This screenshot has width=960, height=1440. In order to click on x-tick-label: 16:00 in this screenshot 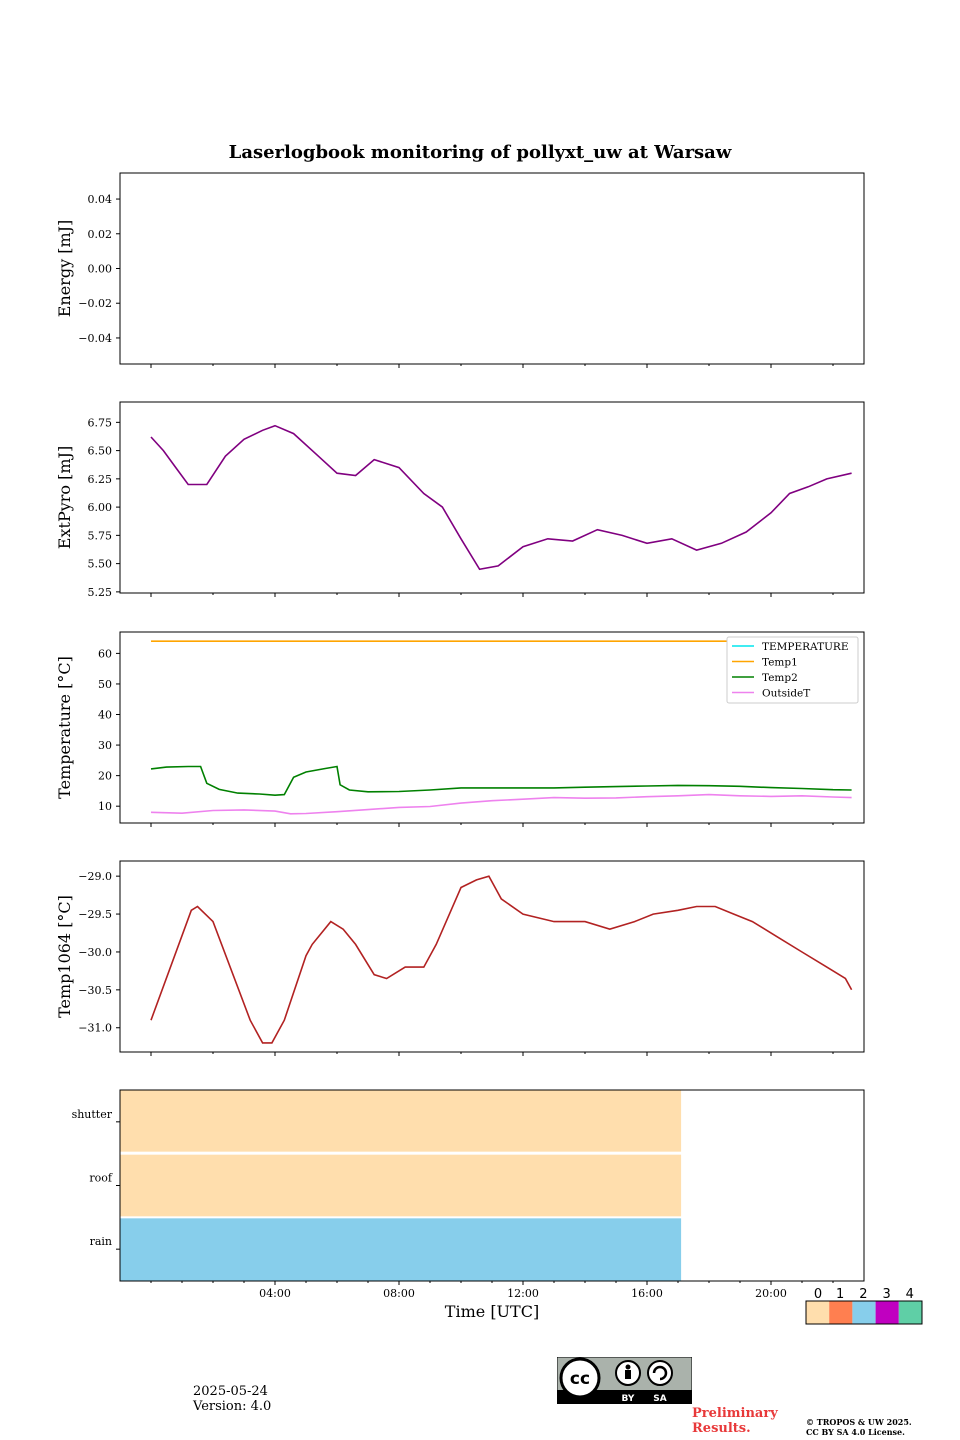, I will do `click(647, 1293)`.